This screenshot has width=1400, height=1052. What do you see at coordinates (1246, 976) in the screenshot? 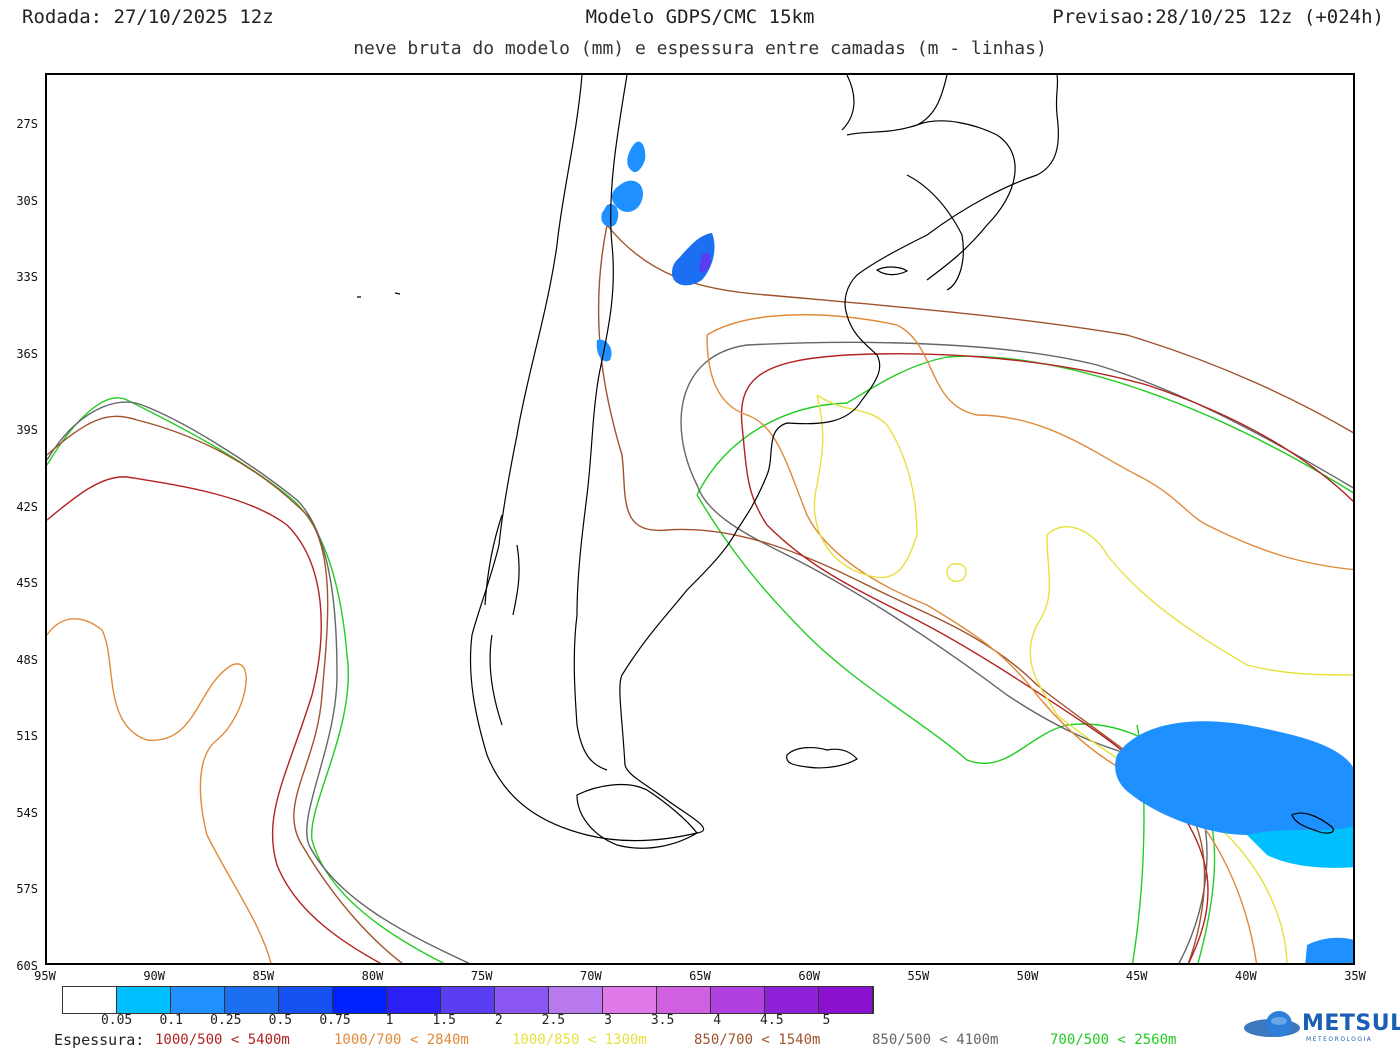
I see `lon-label: 40W` at bounding box center [1246, 976].